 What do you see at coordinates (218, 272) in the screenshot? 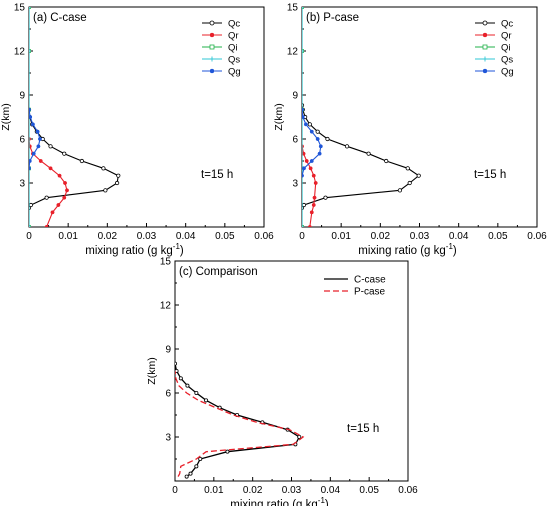
I see `panel-title: (c) Comparison` at bounding box center [218, 272].